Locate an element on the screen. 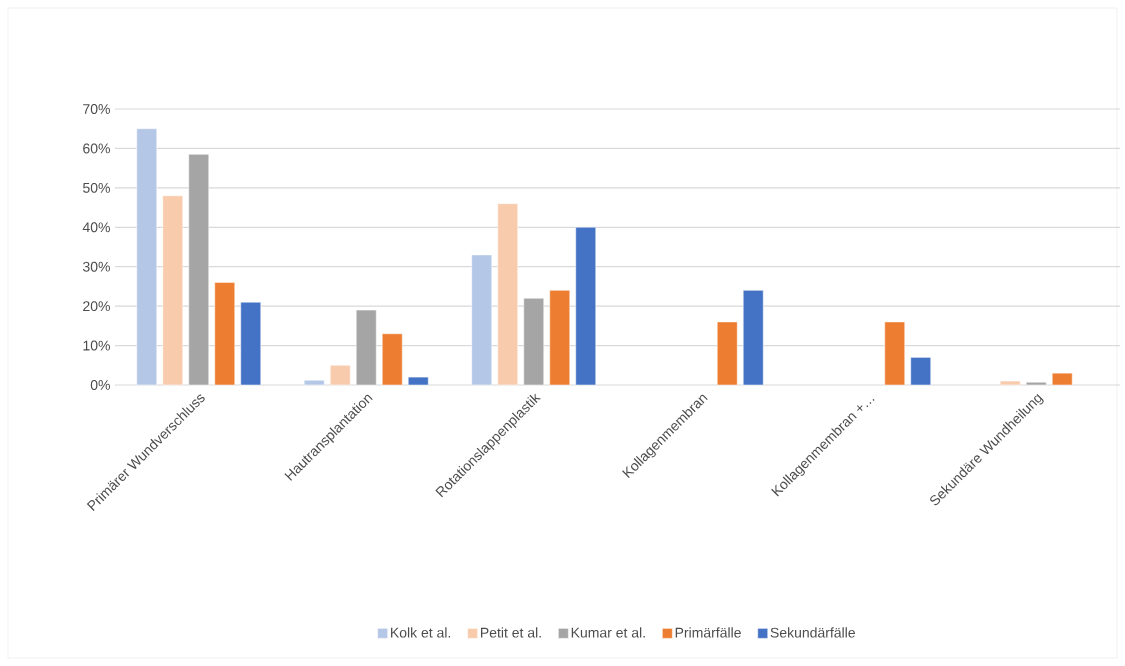 Image resolution: width=1125 pixels, height=666 pixels. y-tick-label: 60% is located at coordinates (96, 148).